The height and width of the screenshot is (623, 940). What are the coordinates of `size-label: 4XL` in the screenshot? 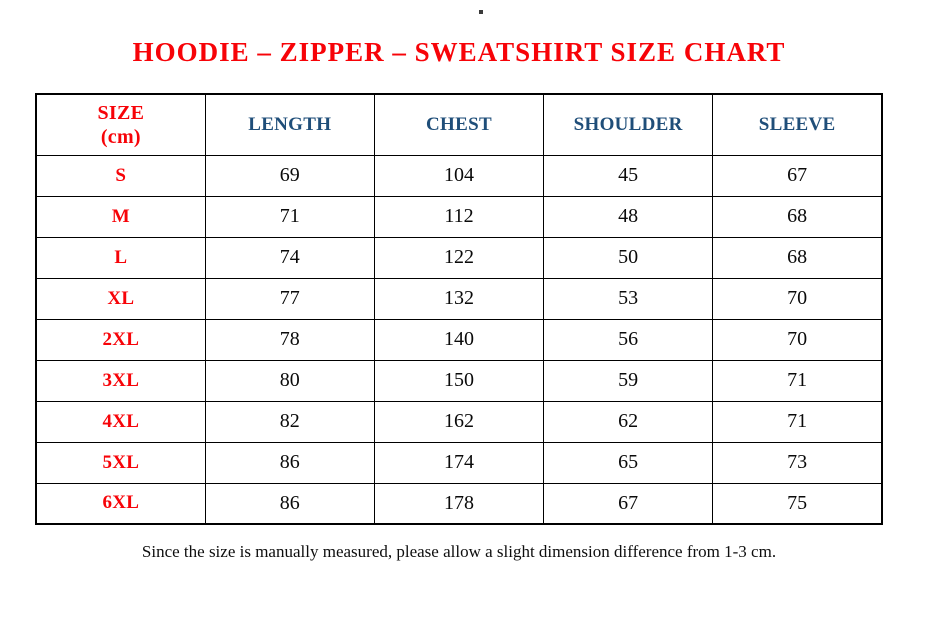 It's located at (120, 421).